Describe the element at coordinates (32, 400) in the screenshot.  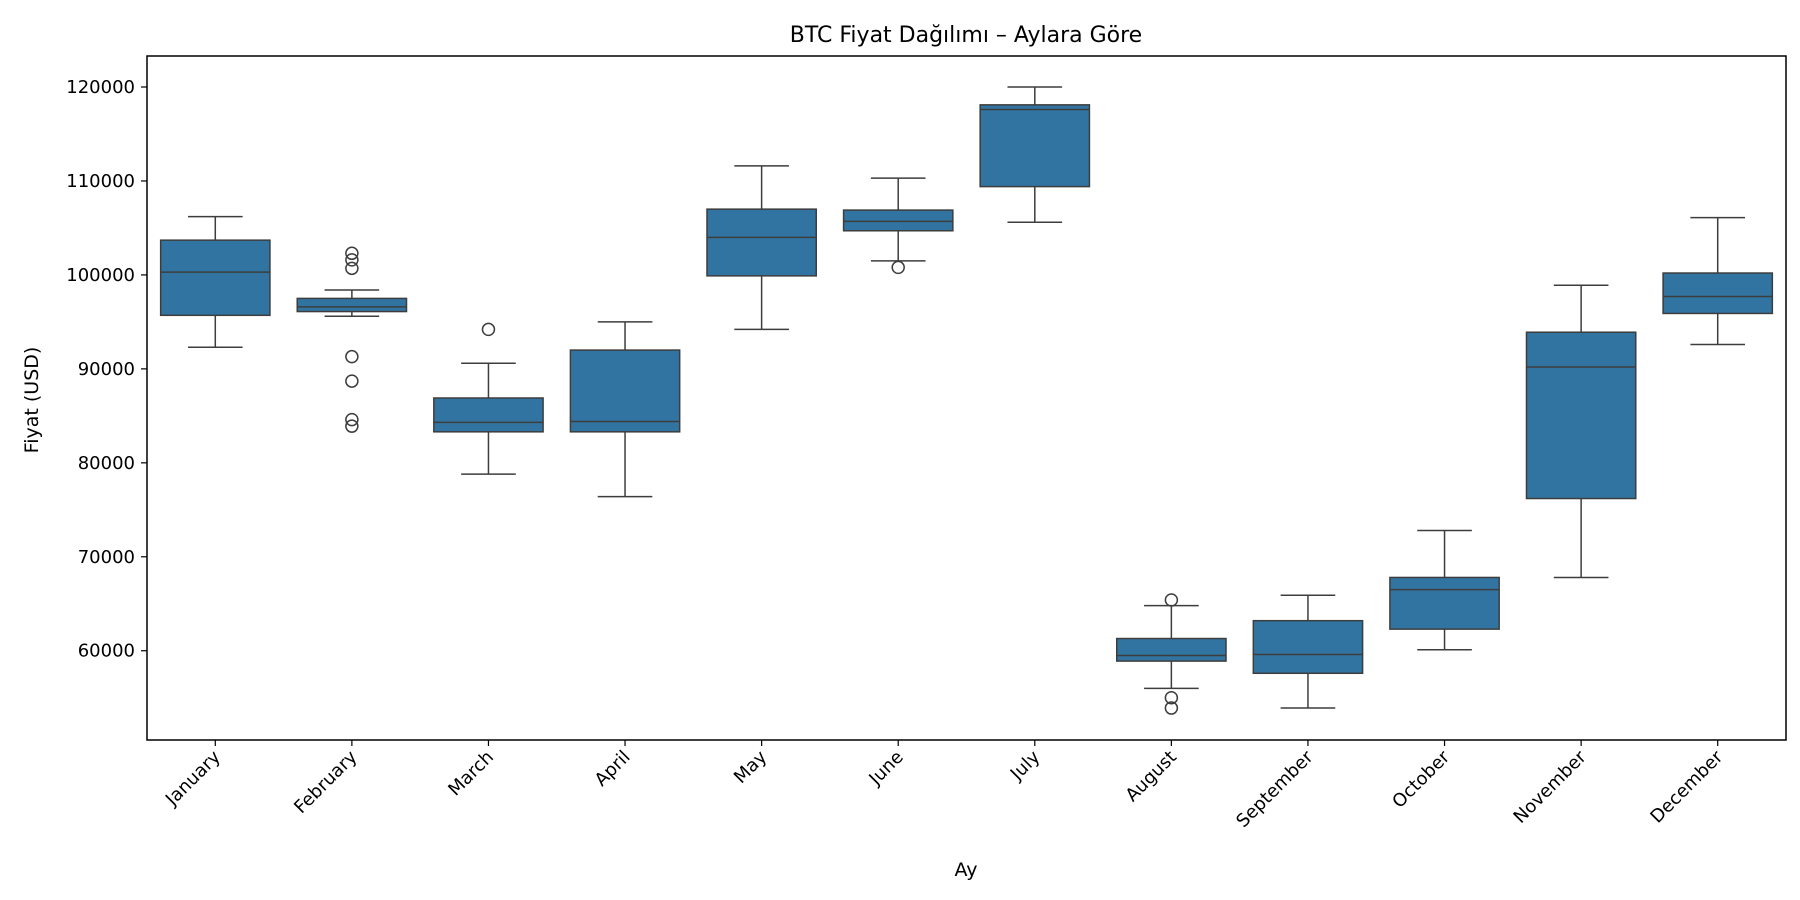
I see `y-axis-label: Fiyat (USD)` at that location.